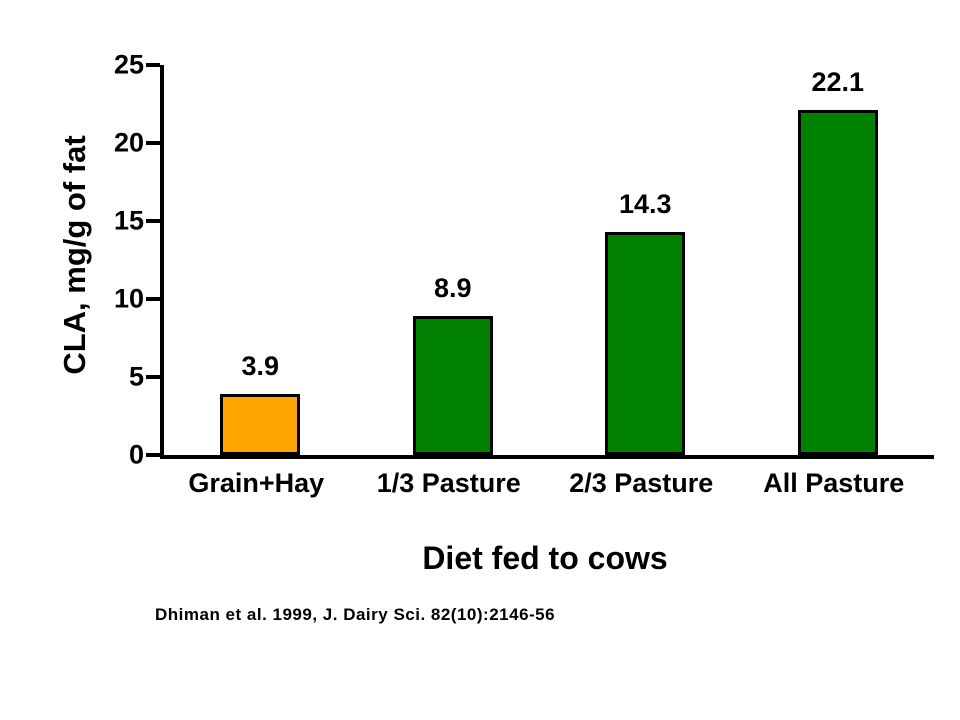 The width and height of the screenshot is (960, 720). I want to click on y-tick-label: 10, so click(128, 298).